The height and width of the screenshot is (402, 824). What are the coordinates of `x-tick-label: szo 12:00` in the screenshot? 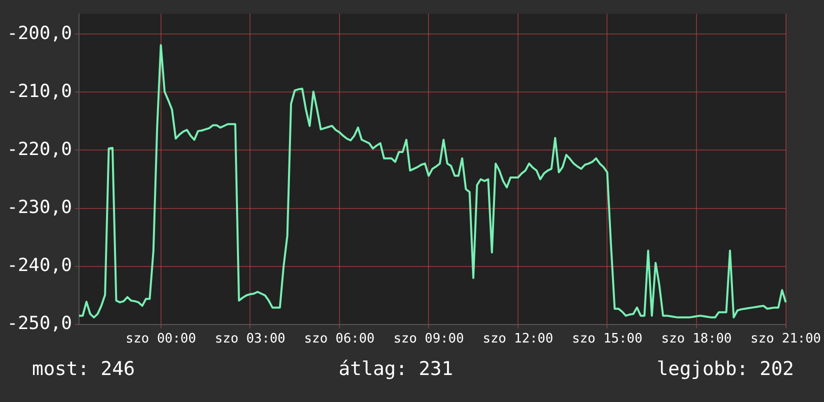 It's located at (518, 339).